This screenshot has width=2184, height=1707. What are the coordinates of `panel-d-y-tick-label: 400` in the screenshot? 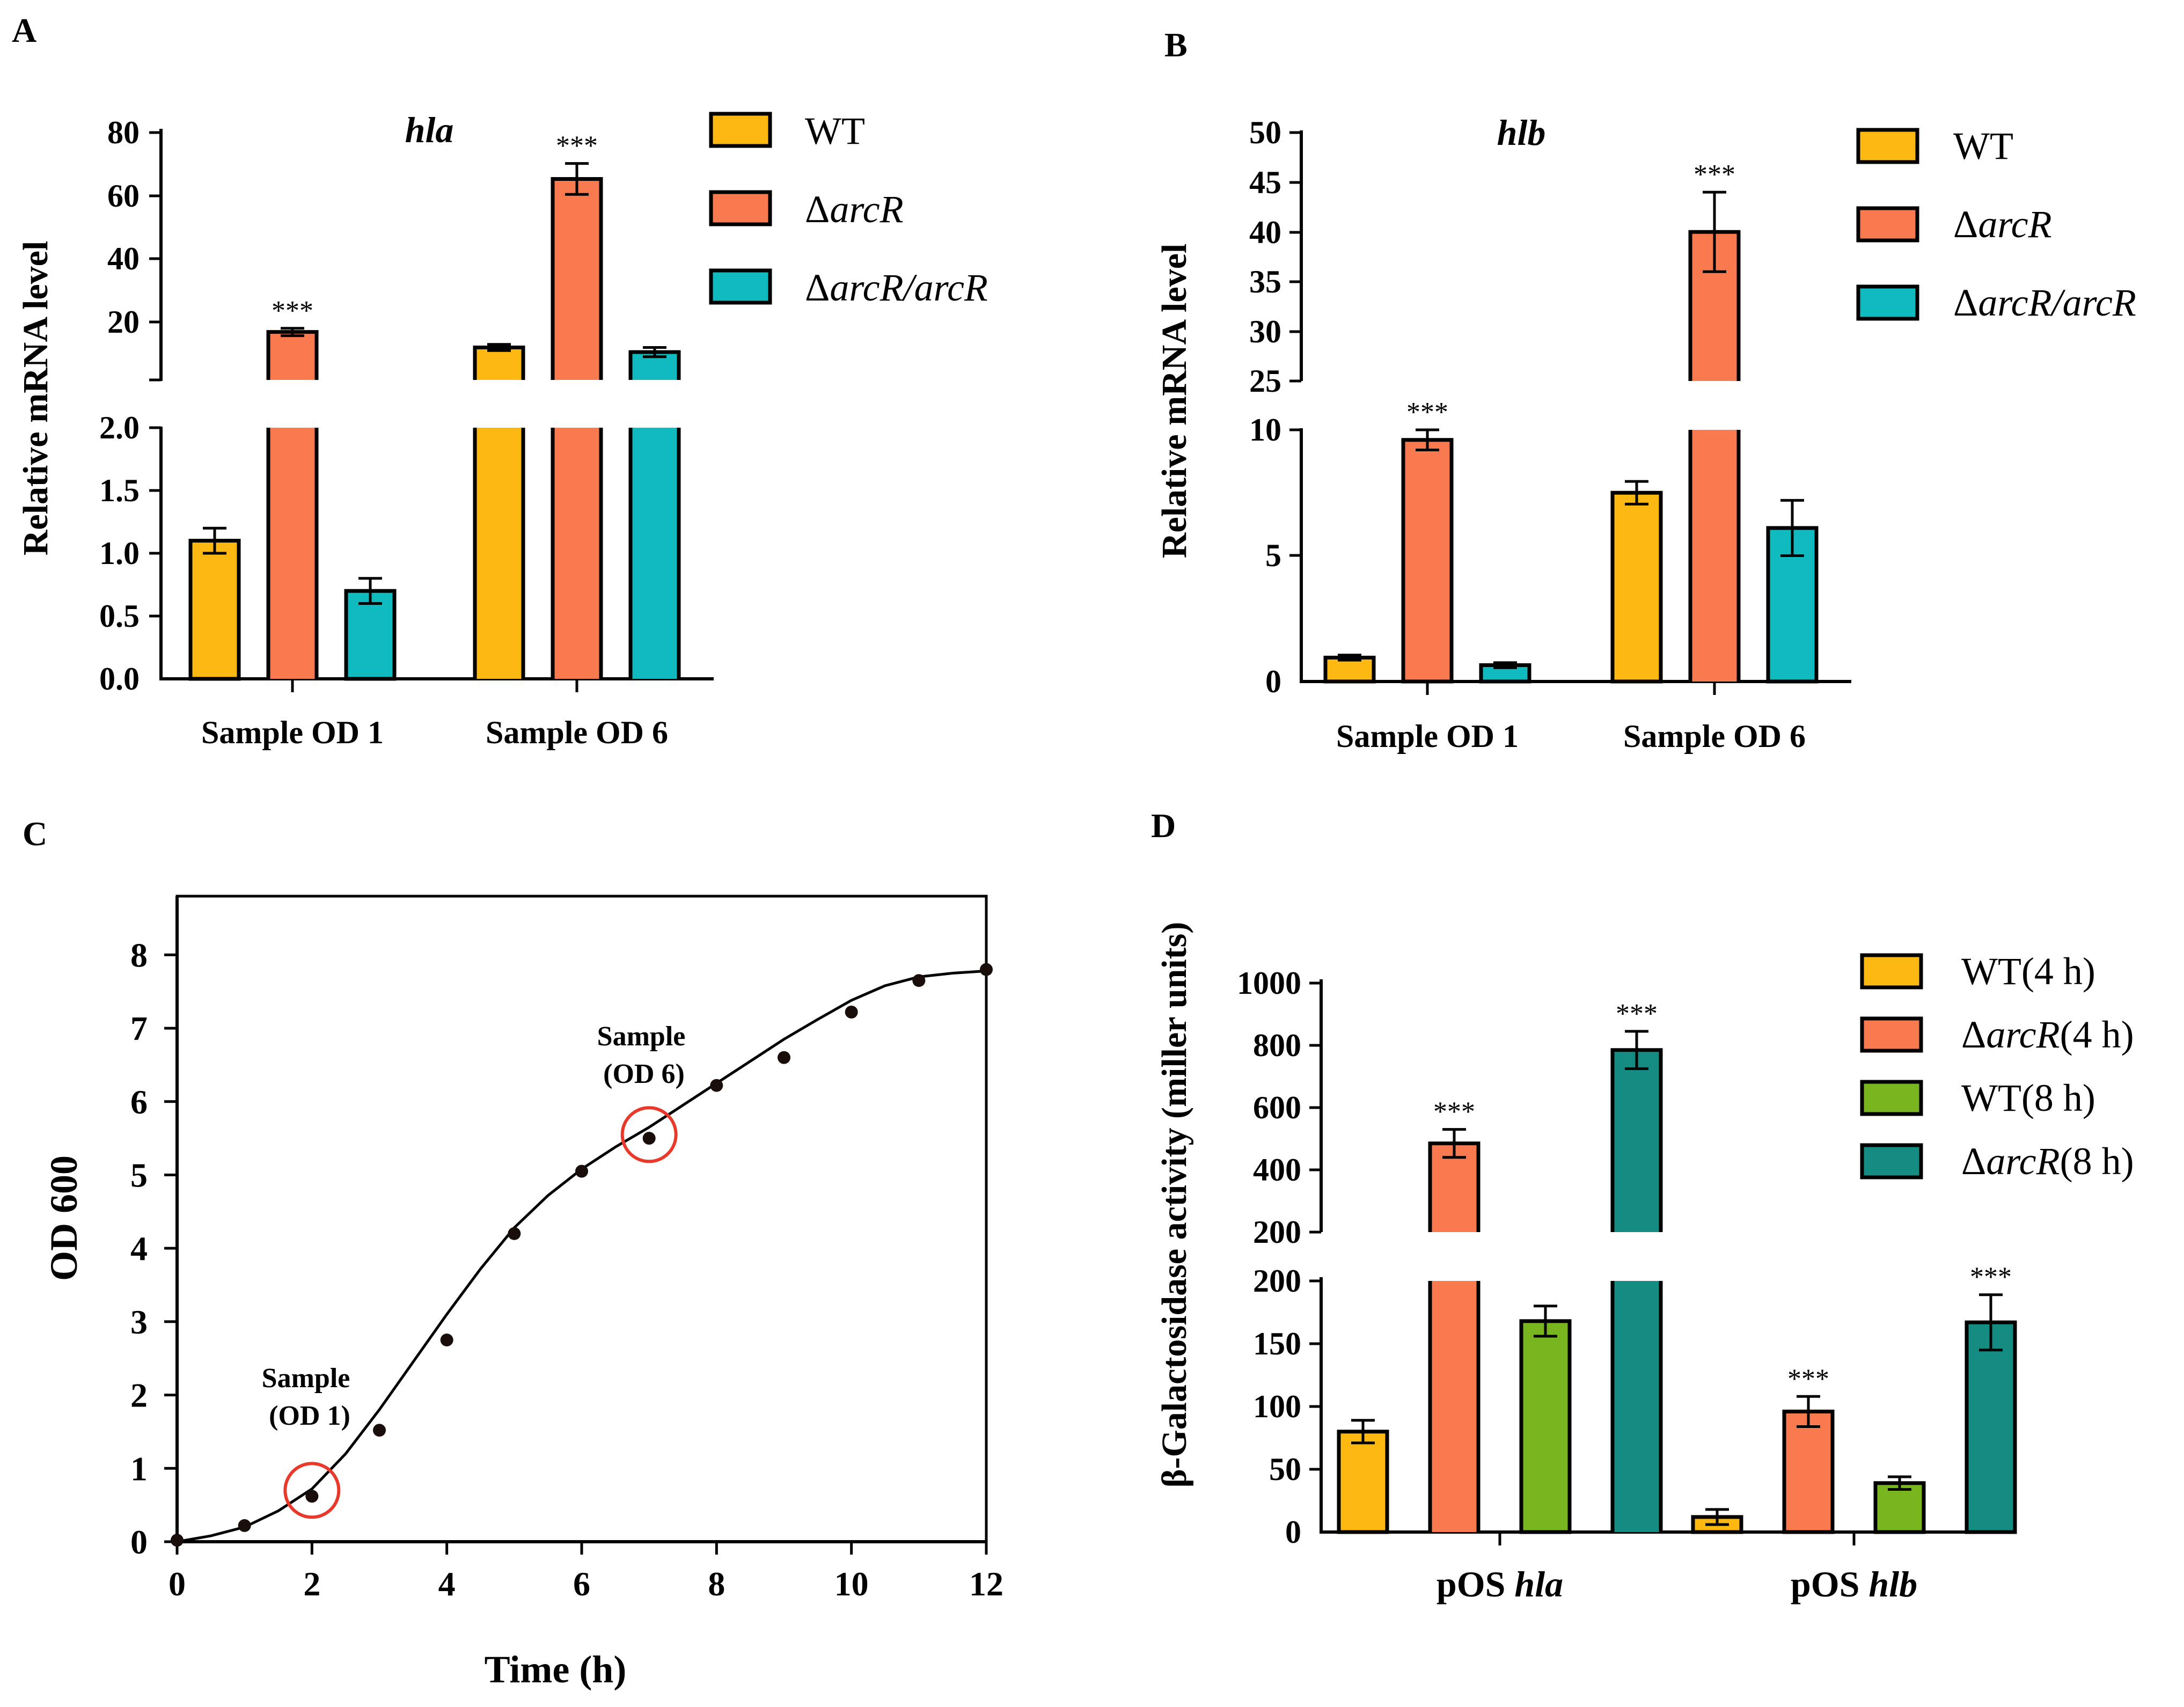 It's located at (1277, 1170).